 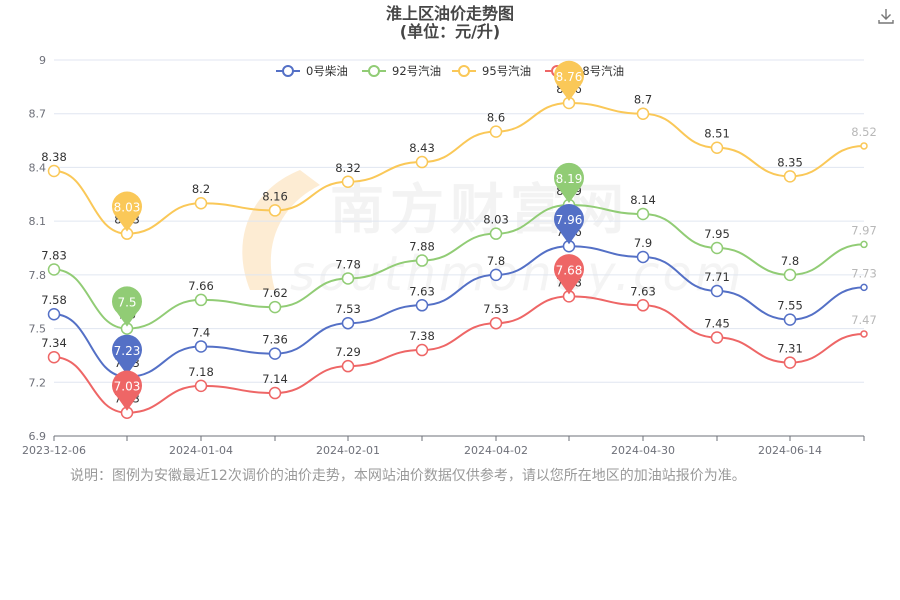 I want to click on legend-label: 92号汽油, so click(x=416, y=71).